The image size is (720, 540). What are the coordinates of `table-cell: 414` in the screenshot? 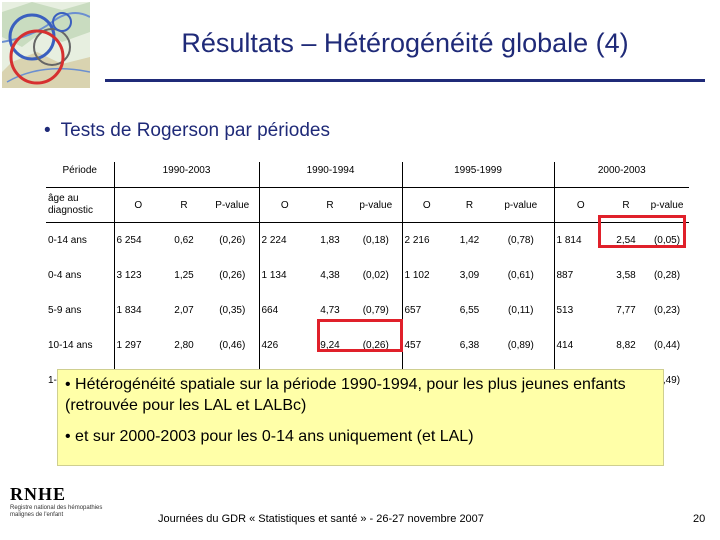 It's located at (565, 345).